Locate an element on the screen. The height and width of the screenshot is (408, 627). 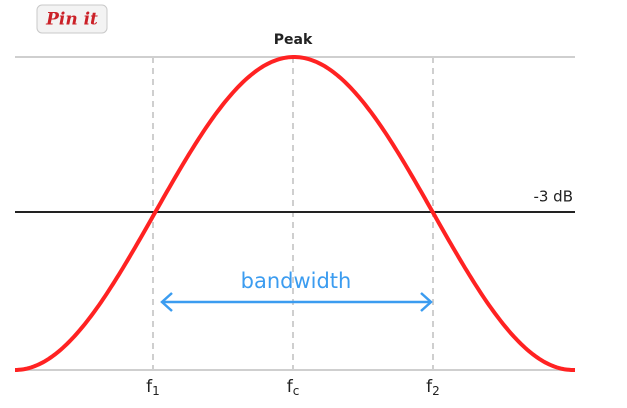
button-label: Pin it is located at coordinates (71, 20).